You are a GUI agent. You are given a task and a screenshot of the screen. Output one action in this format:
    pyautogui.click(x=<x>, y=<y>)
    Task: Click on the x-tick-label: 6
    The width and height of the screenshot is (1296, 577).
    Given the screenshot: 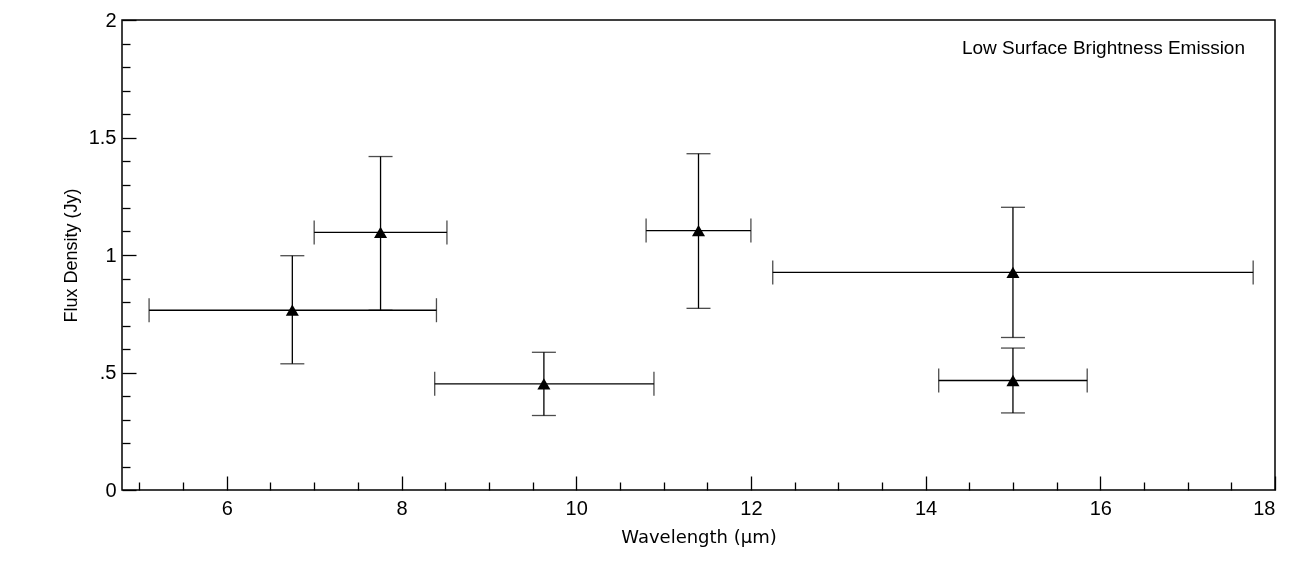 What is the action you would take?
    pyautogui.click(x=227, y=507)
    